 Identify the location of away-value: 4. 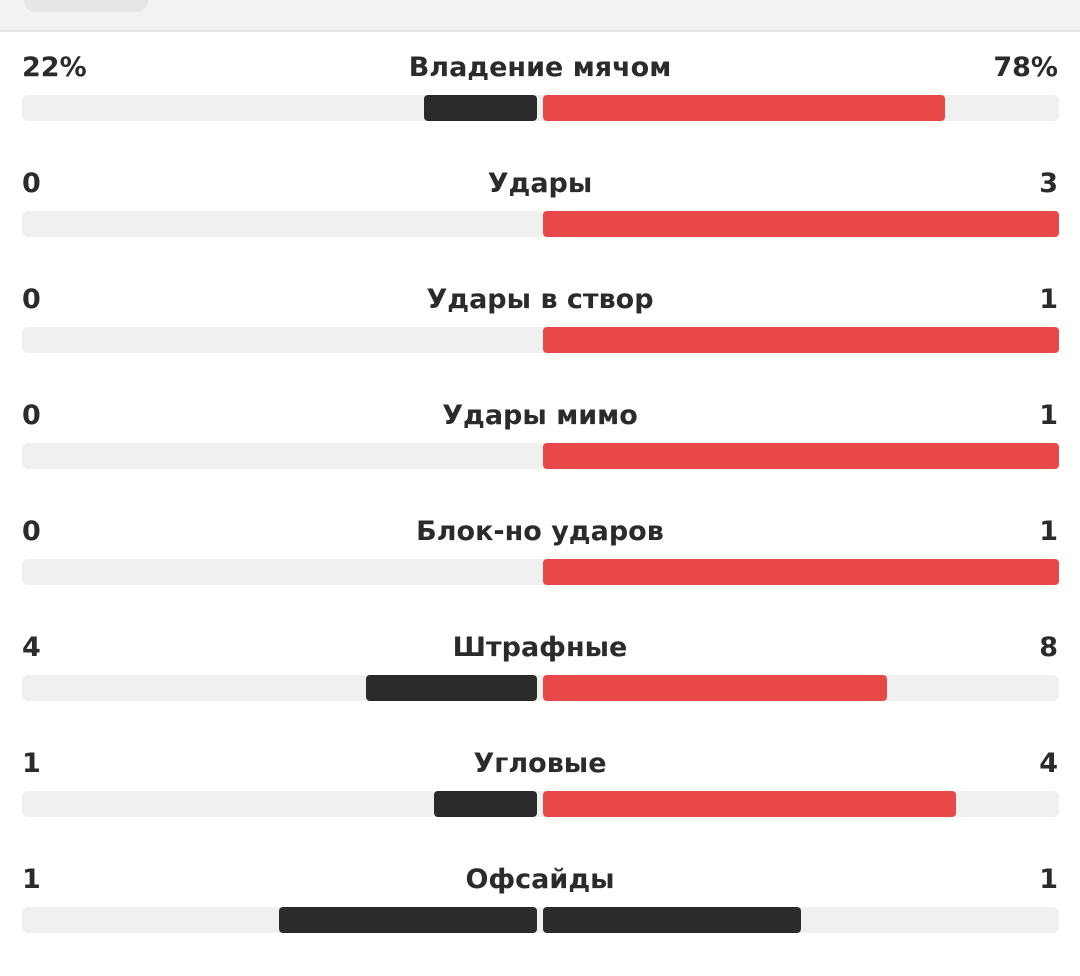
(1048, 763).